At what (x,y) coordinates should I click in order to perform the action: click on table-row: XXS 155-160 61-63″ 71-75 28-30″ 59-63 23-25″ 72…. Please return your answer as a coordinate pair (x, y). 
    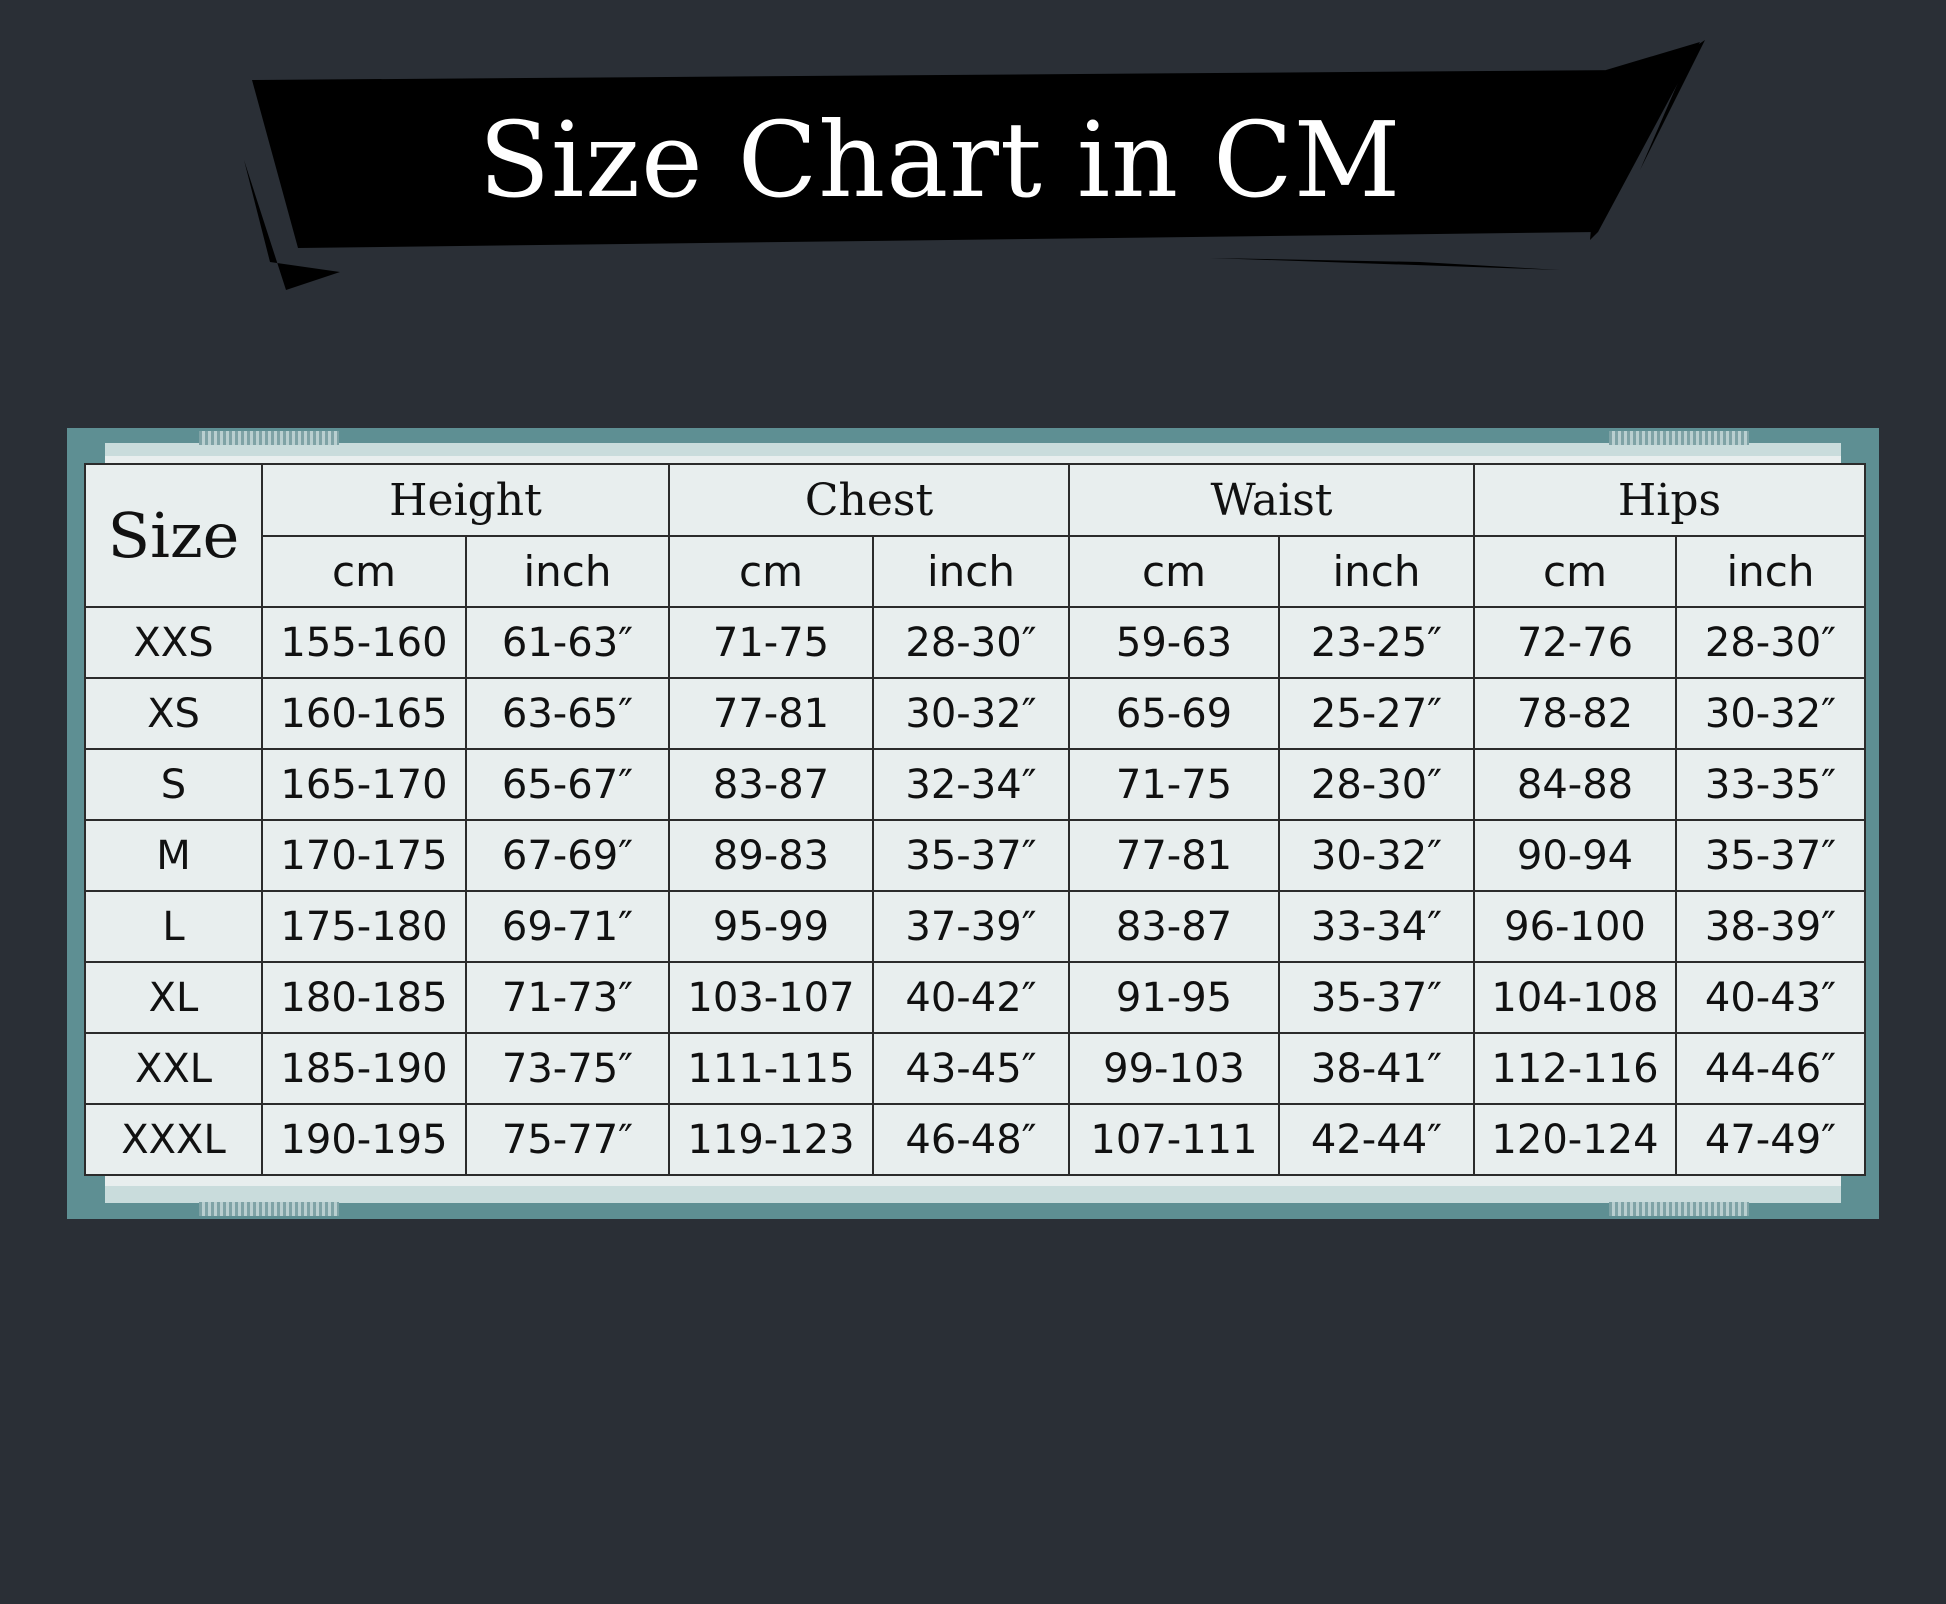
    Looking at the image, I should click on (975, 642).